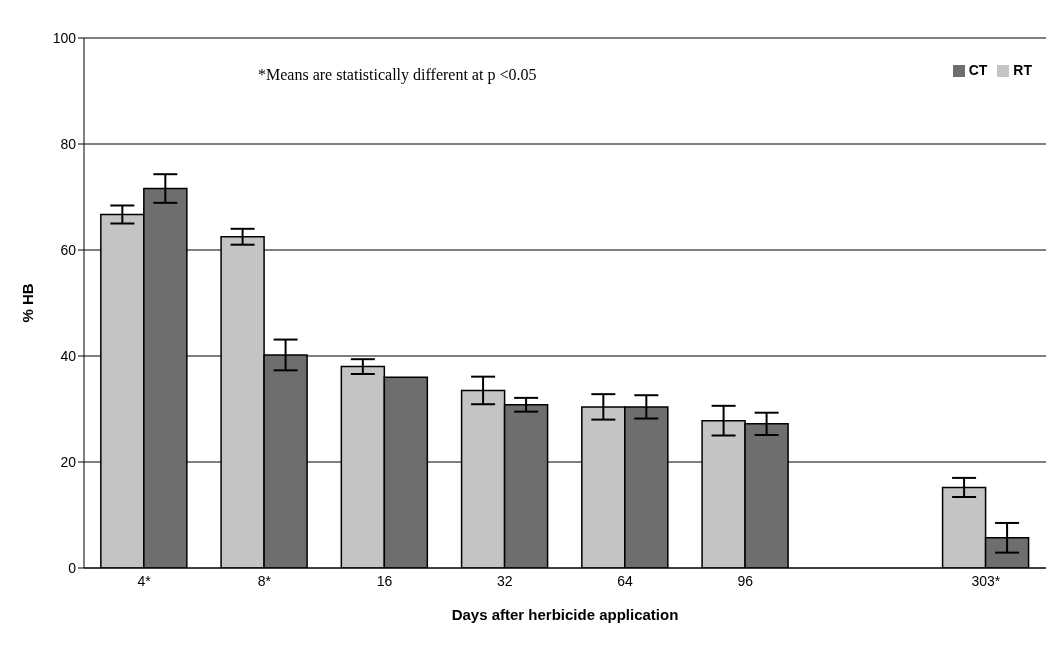 The image size is (1060, 646). What do you see at coordinates (1022, 70) in the screenshot?
I see `legend-label: RT` at bounding box center [1022, 70].